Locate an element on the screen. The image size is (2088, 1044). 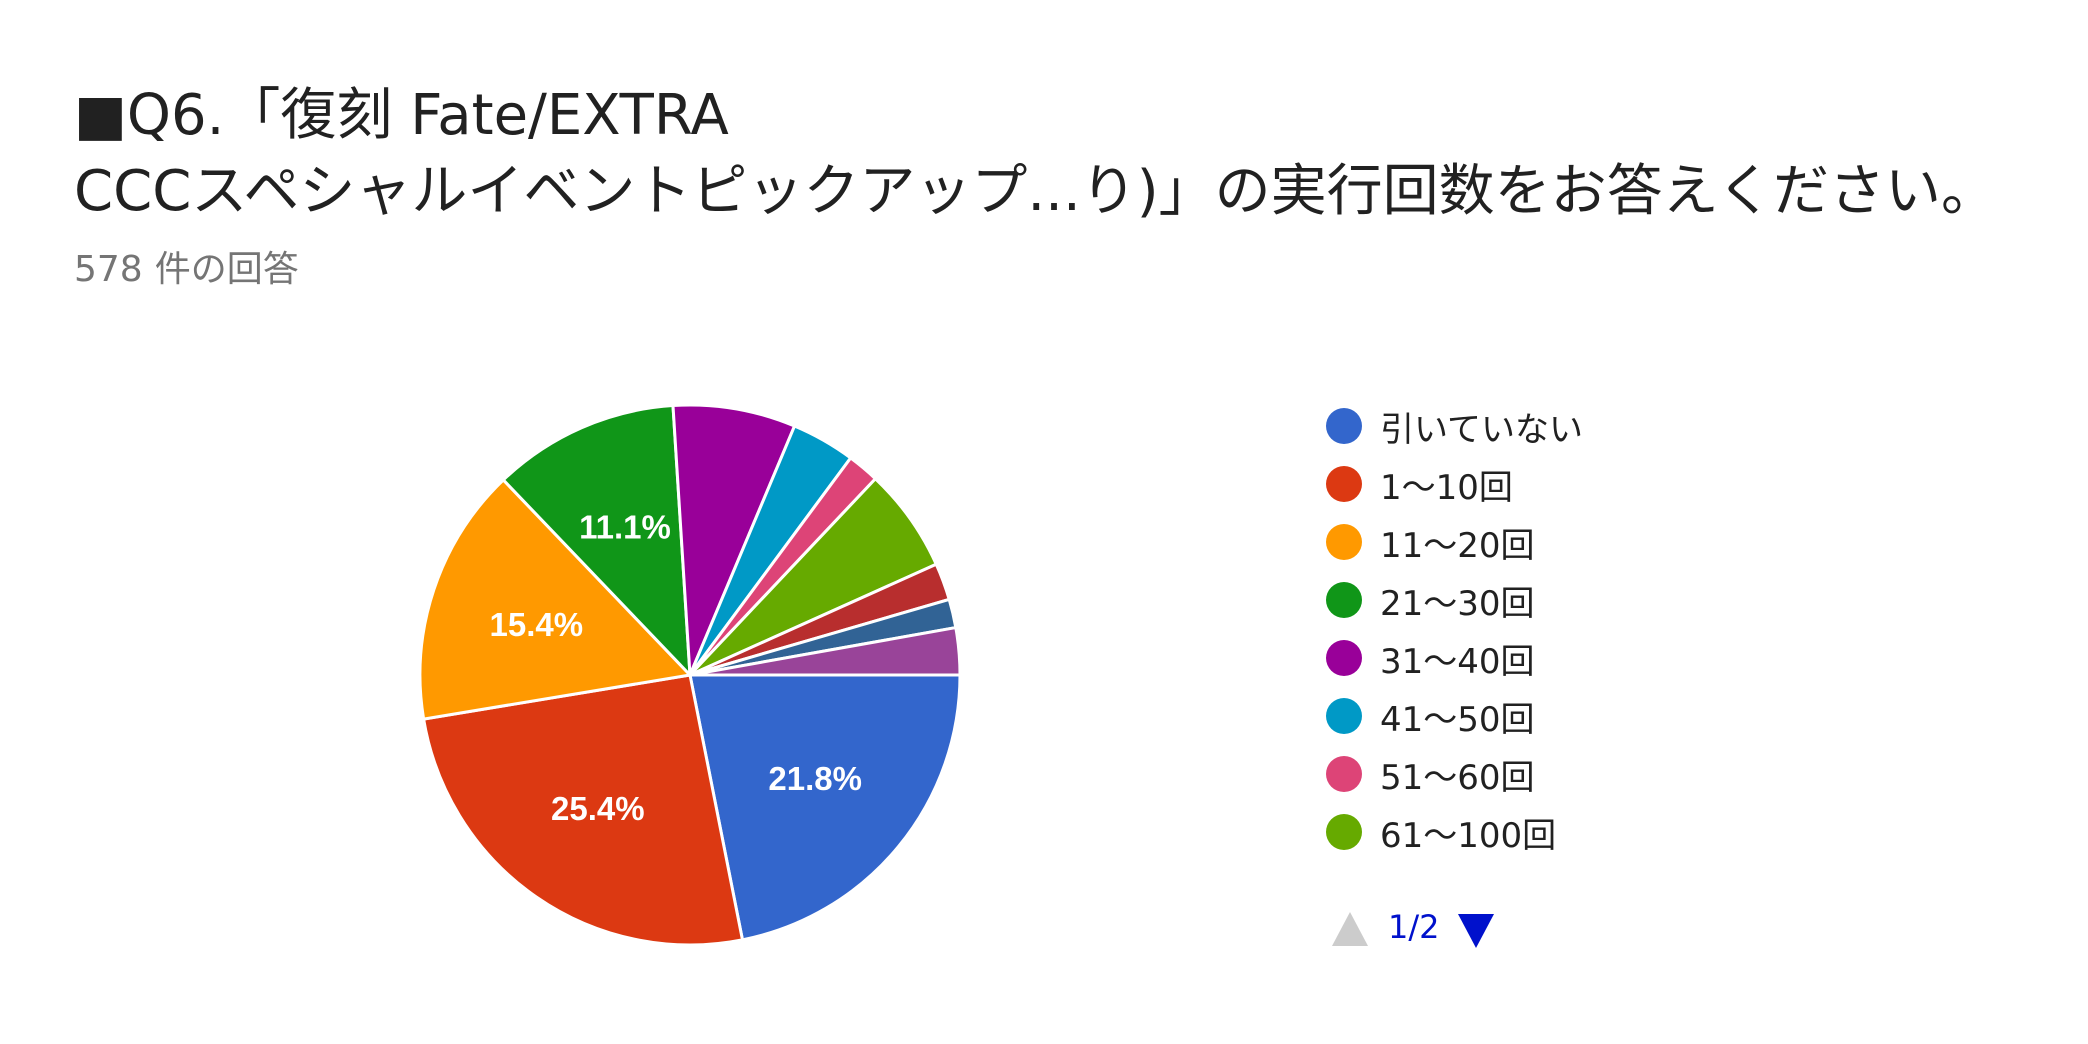
pager-previous-arrow-icon is located at coordinates (1350, 929).